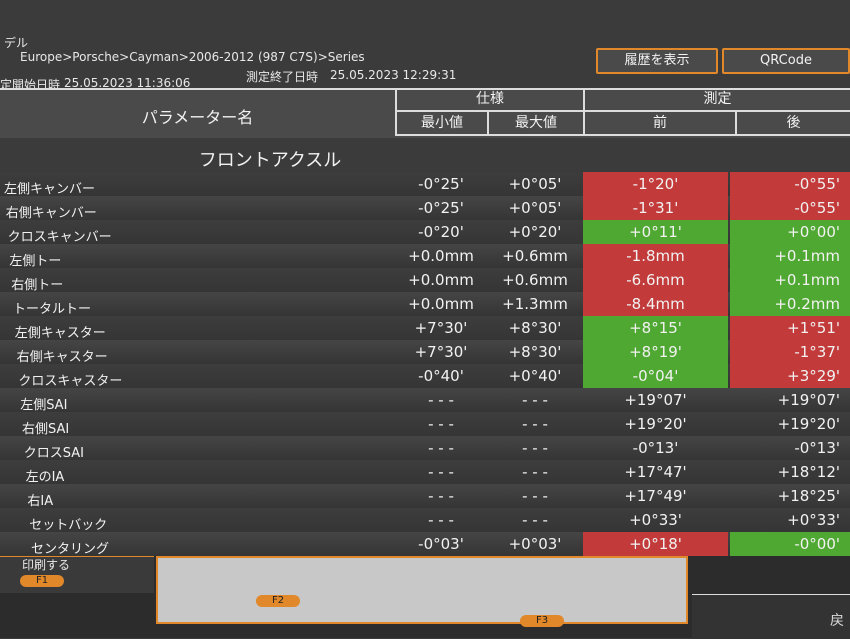 The height and width of the screenshot is (639, 850). What do you see at coordinates (425, 520) in the screenshot?
I see `table-row: セットバック - - - - - - +0°33' +0°33'` at bounding box center [425, 520].